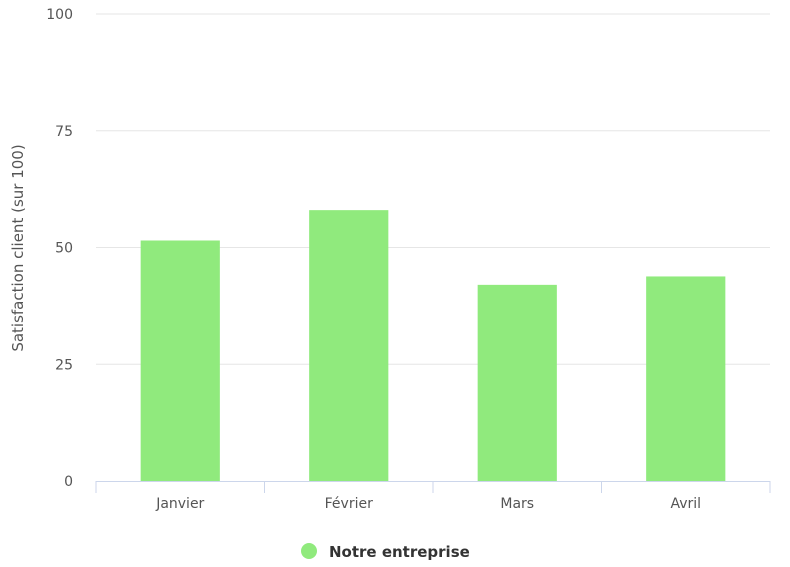 The height and width of the screenshot is (567, 790). Describe the element at coordinates (18, 247) in the screenshot. I see `y-axis-title: Satisfaction client (sur 100)` at that location.